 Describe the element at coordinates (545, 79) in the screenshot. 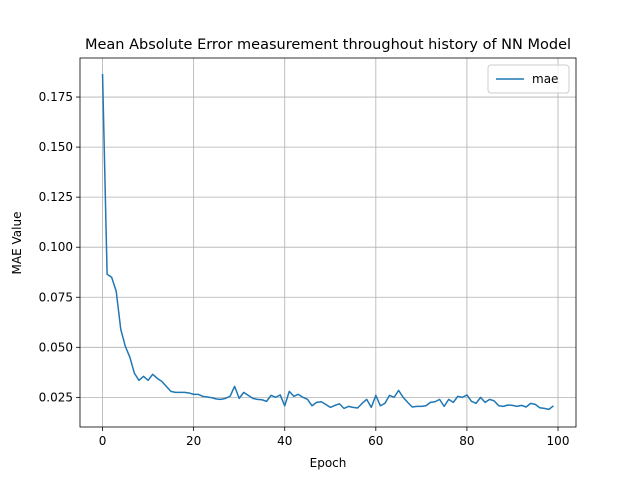

I see `legend-label: mae` at that location.